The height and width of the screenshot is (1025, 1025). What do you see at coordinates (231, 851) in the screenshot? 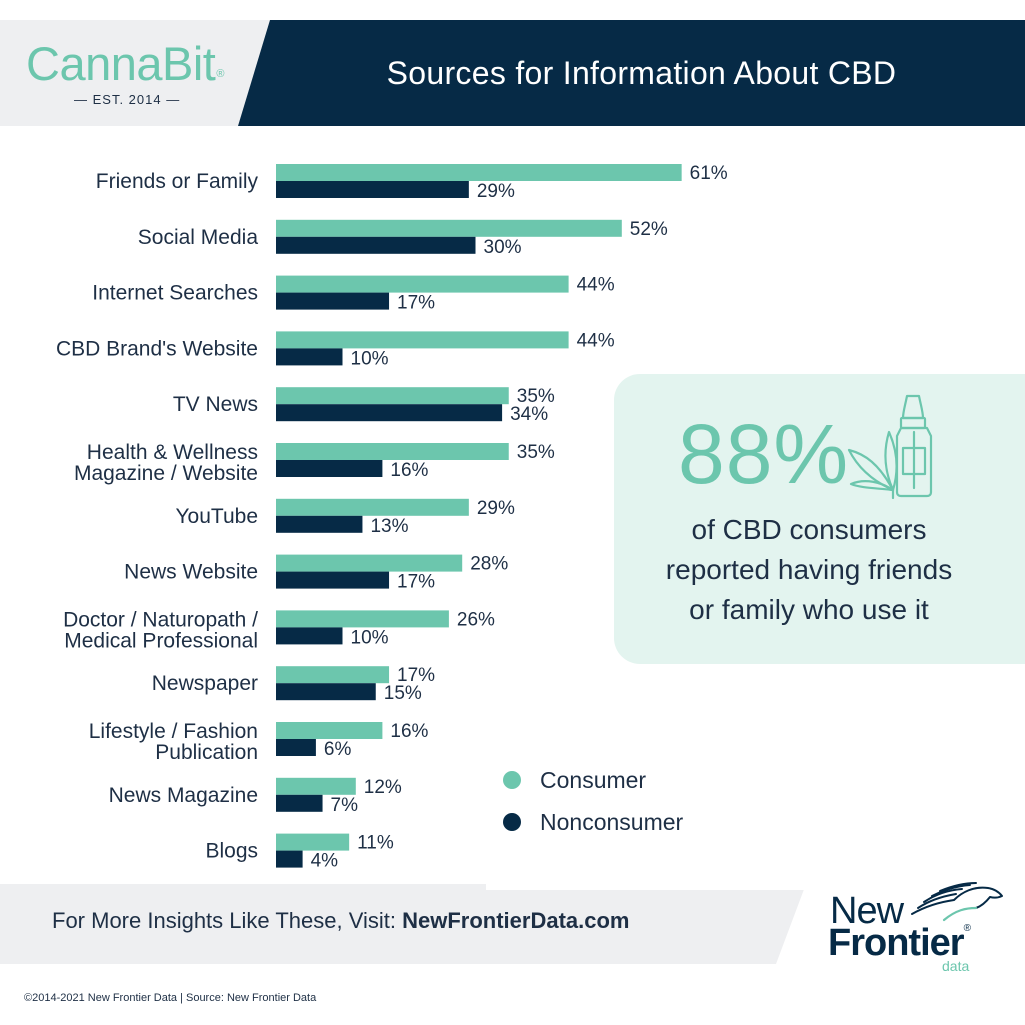
I see `category-label: Blogs` at bounding box center [231, 851].